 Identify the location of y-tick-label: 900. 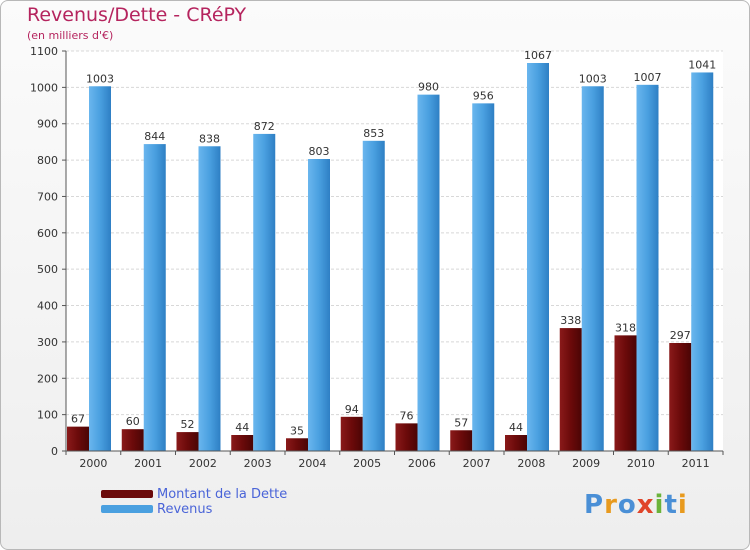
(47, 124).